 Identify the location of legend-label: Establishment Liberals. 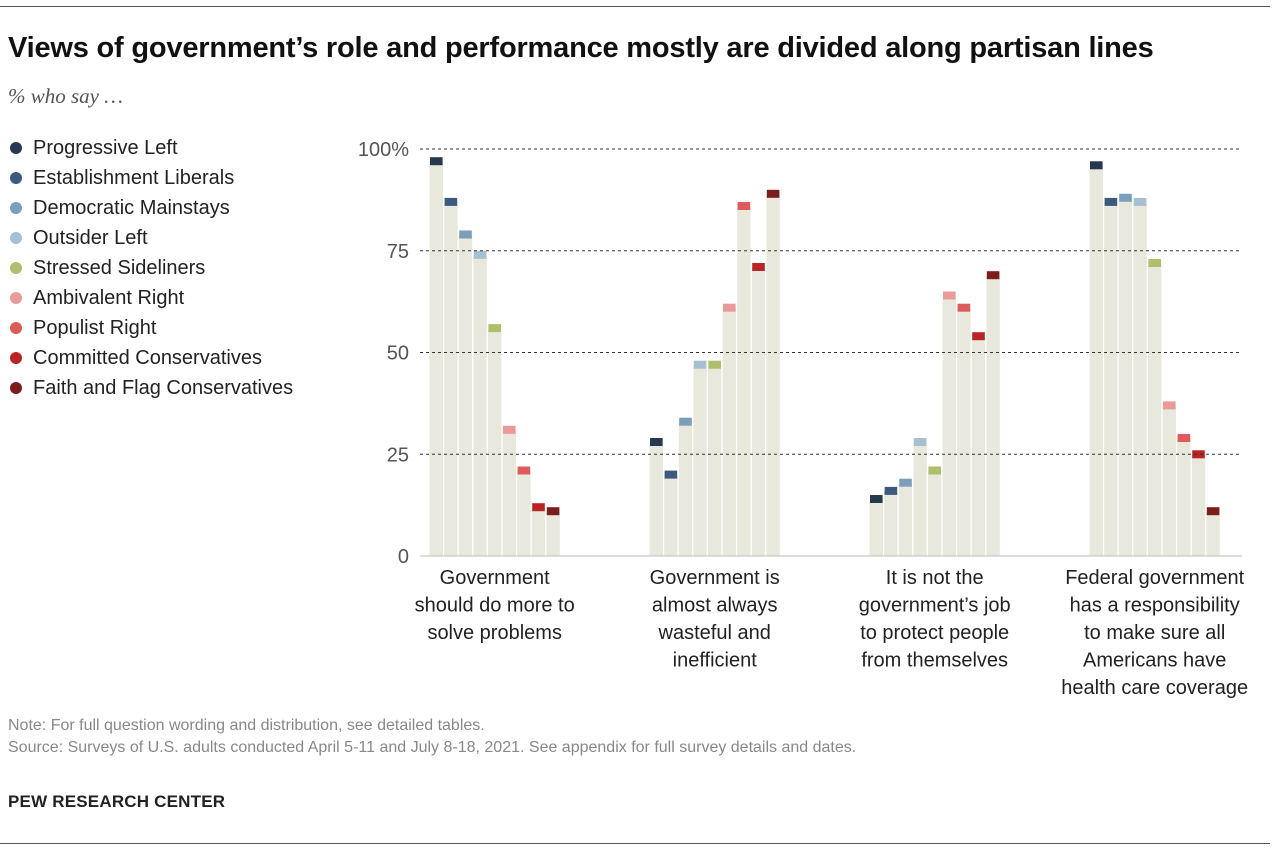
(134, 177).